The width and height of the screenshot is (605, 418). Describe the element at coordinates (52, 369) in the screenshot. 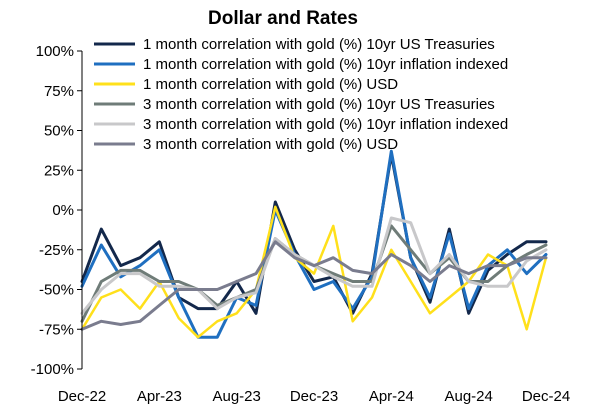

I see `y-tick-label: -100%` at that location.